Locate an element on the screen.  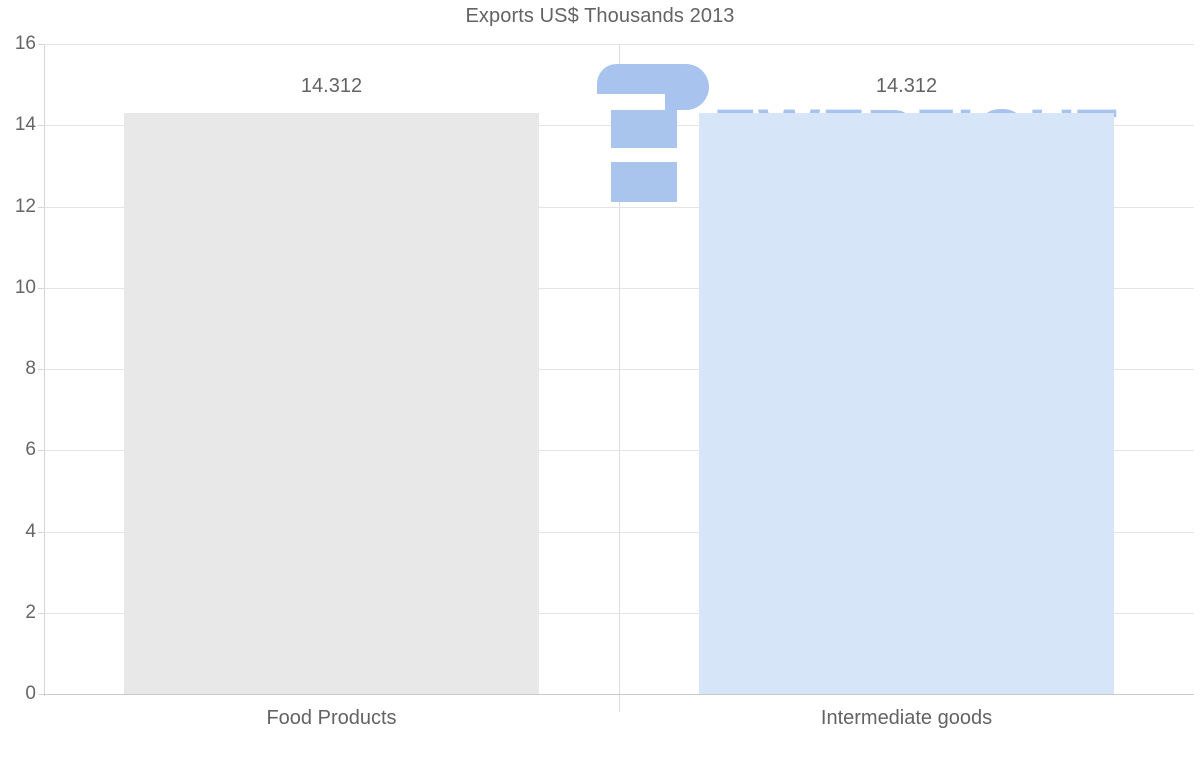
y-axis-tick-label: 0 is located at coordinates (30, 693).